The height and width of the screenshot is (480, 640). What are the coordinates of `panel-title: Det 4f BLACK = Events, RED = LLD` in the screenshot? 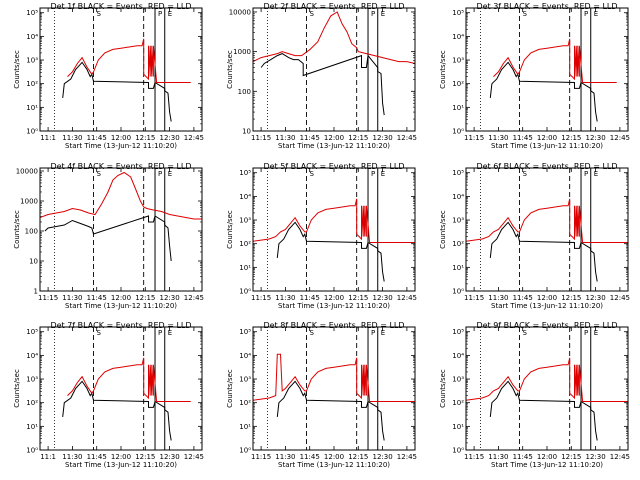 It's located at (120, 166).